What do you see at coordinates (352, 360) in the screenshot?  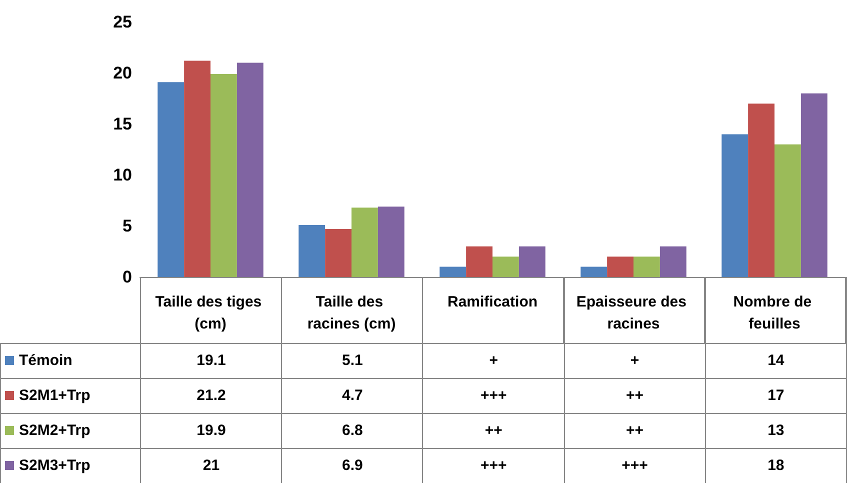 I see `data-label: 5.1` at bounding box center [352, 360].